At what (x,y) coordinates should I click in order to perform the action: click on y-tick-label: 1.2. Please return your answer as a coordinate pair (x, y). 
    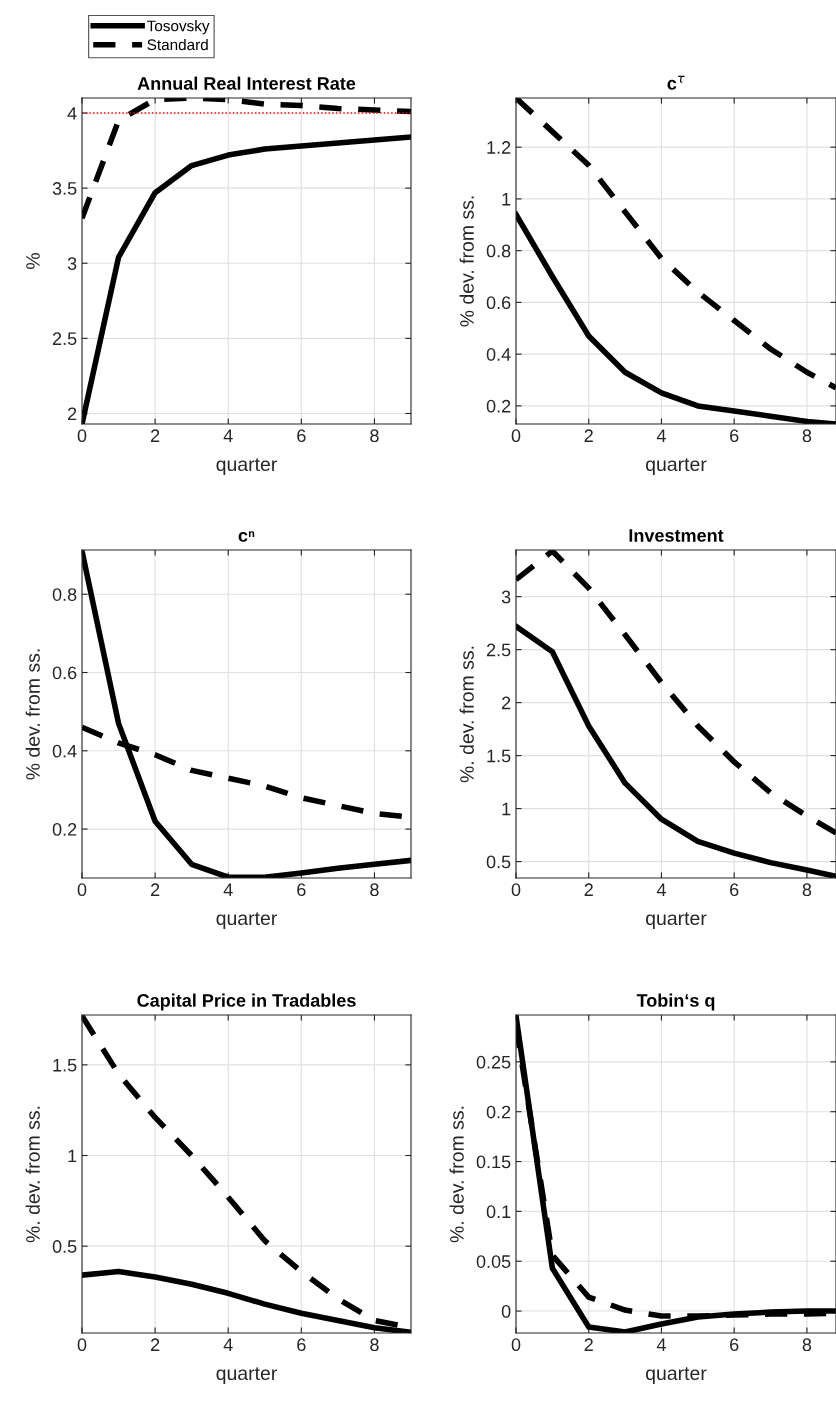
    Looking at the image, I should click on (499, 147).